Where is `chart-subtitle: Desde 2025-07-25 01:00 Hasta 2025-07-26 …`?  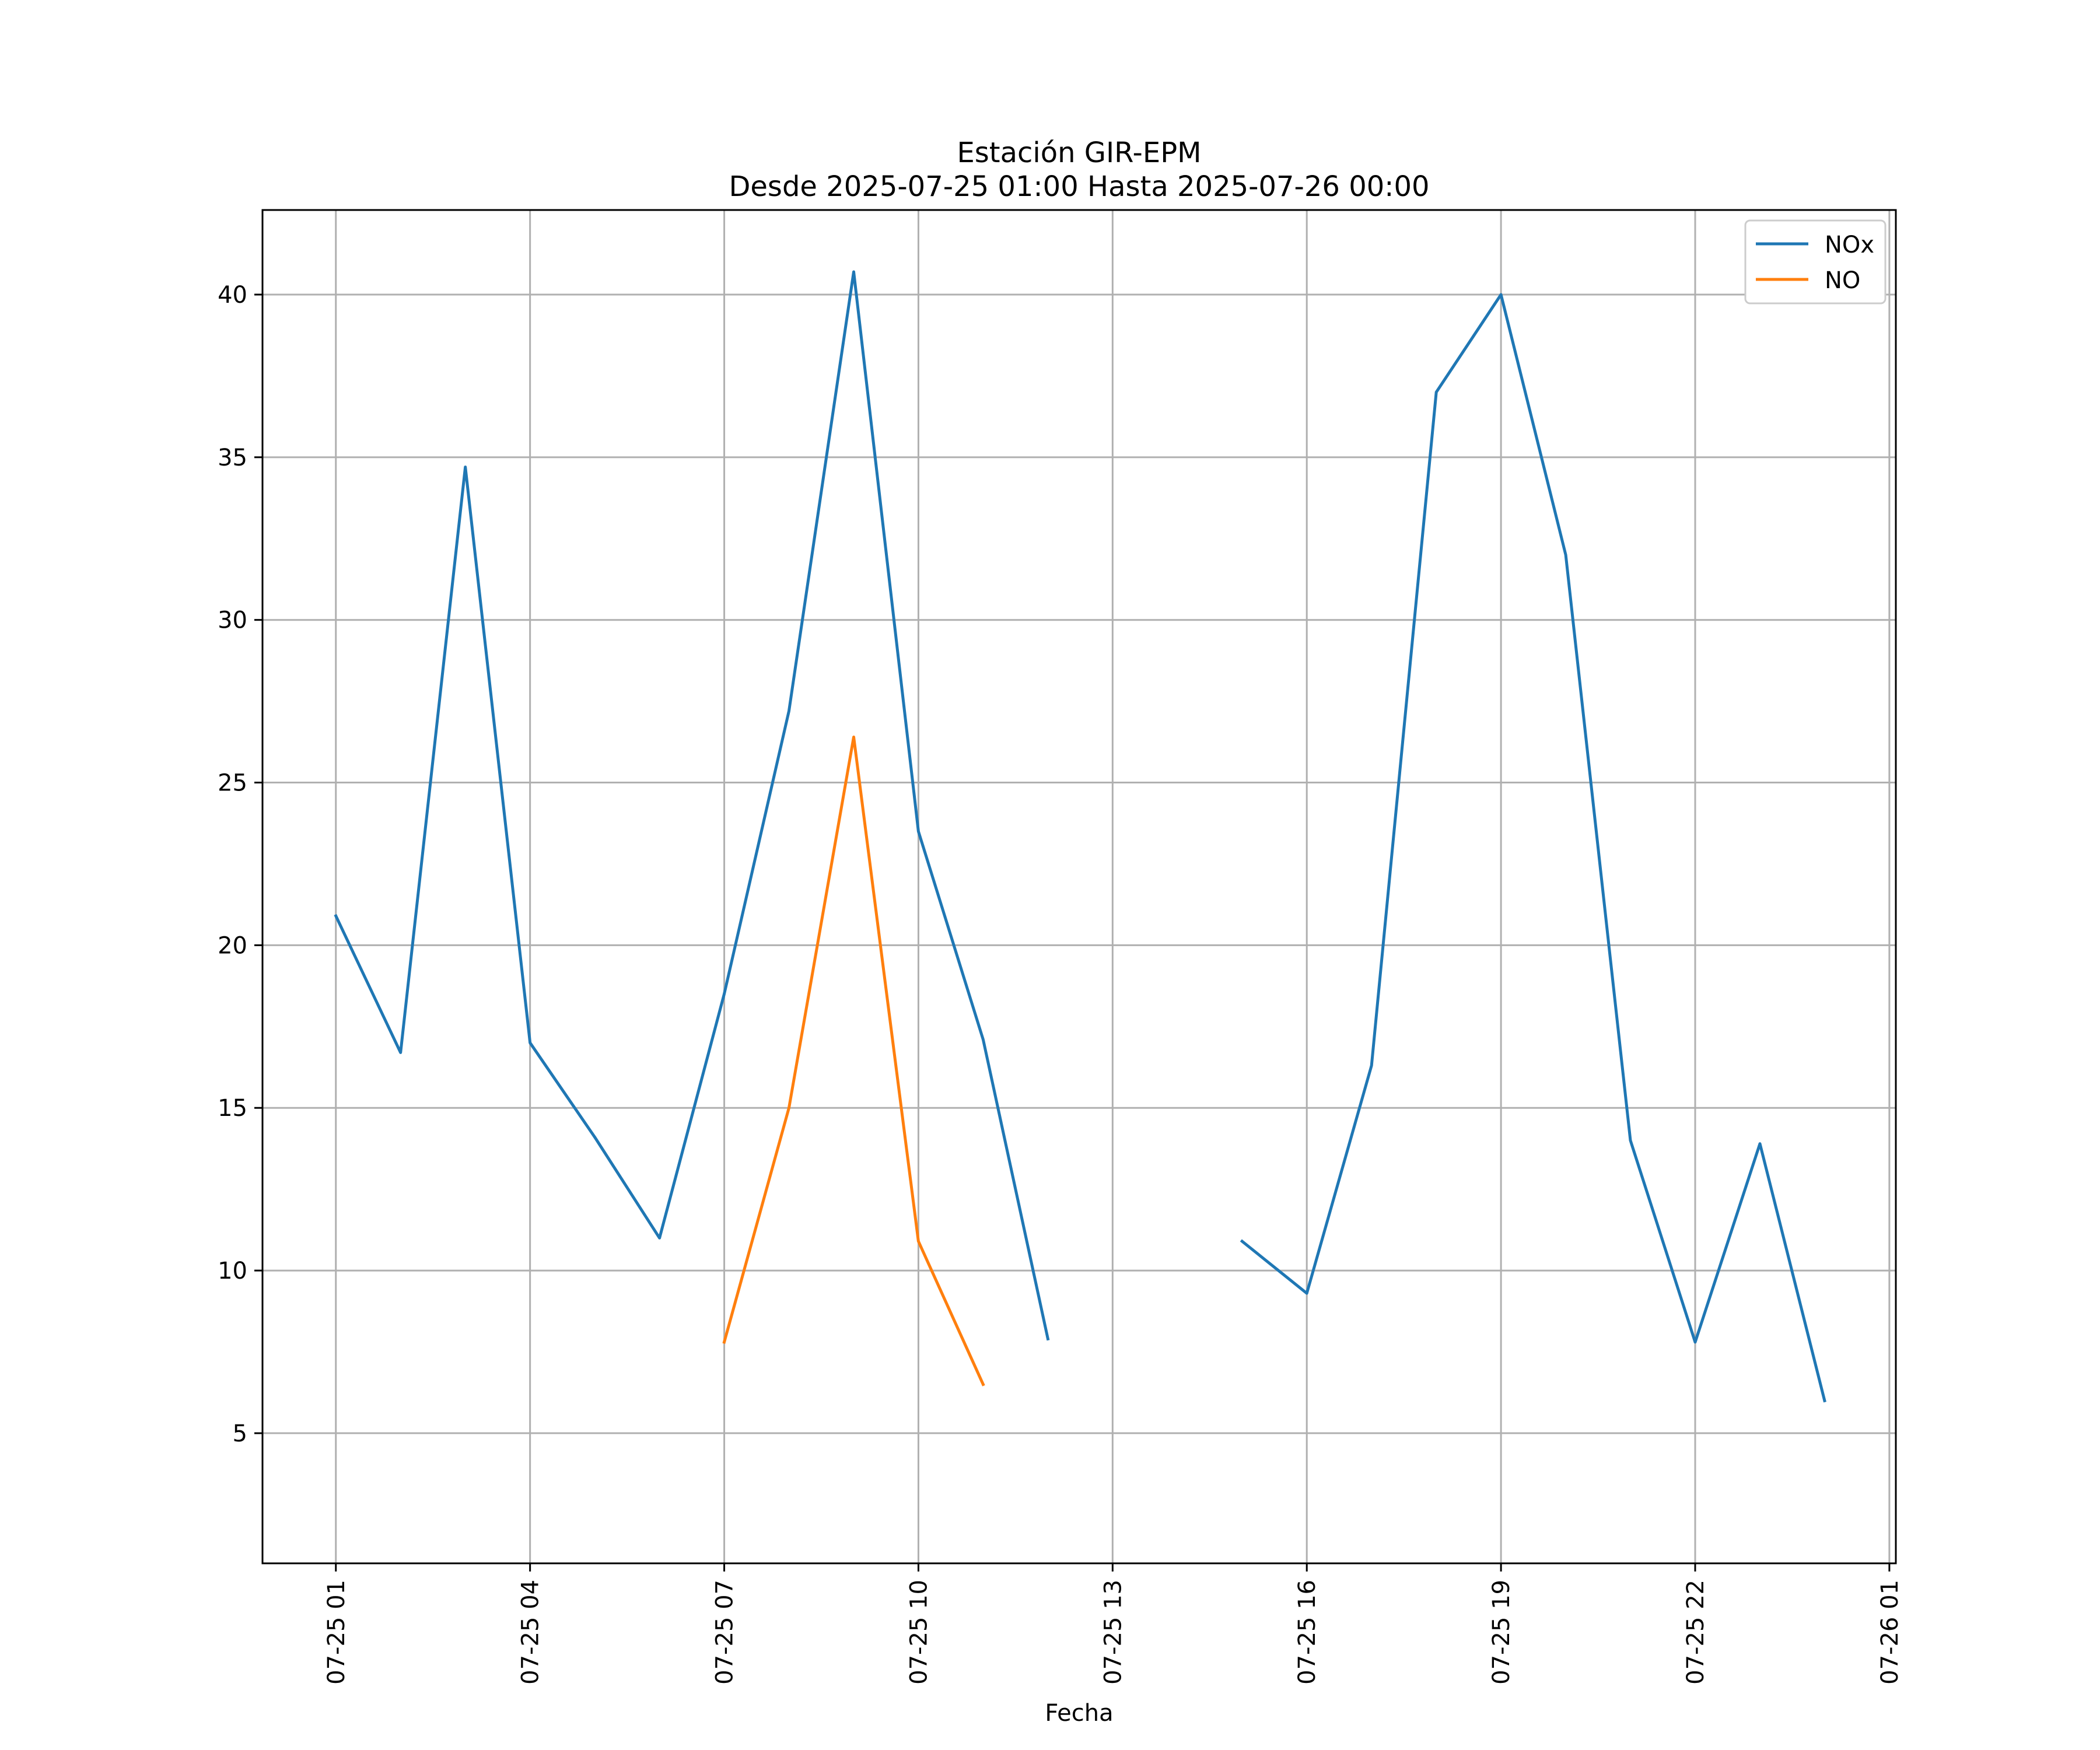
chart-subtitle: Desde 2025-07-25 01:00 Hasta 2025-07-26 … is located at coordinates (1079, 187).